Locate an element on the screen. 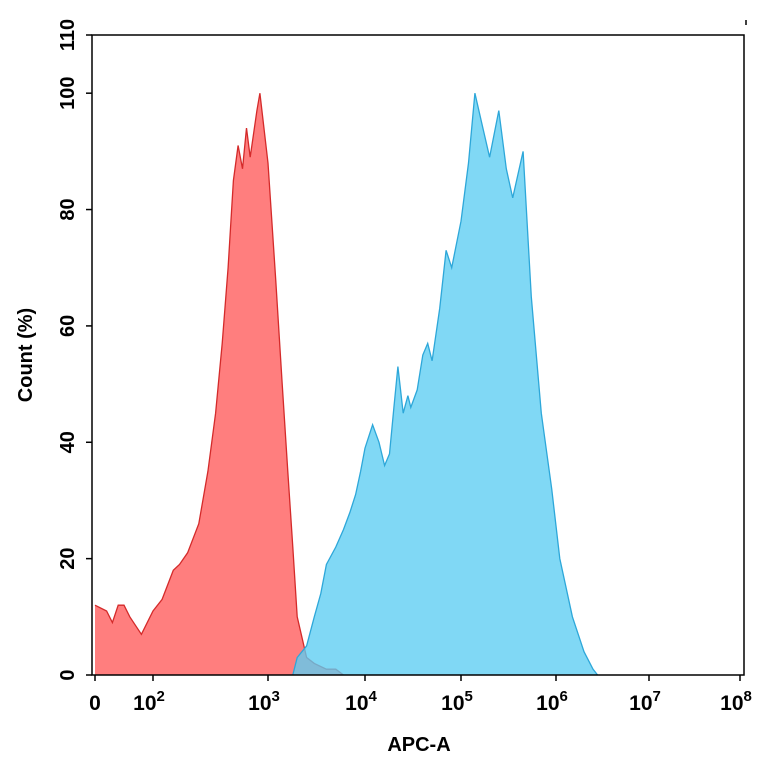  y-tick-label: 100 is located at coordinates (68, 92).